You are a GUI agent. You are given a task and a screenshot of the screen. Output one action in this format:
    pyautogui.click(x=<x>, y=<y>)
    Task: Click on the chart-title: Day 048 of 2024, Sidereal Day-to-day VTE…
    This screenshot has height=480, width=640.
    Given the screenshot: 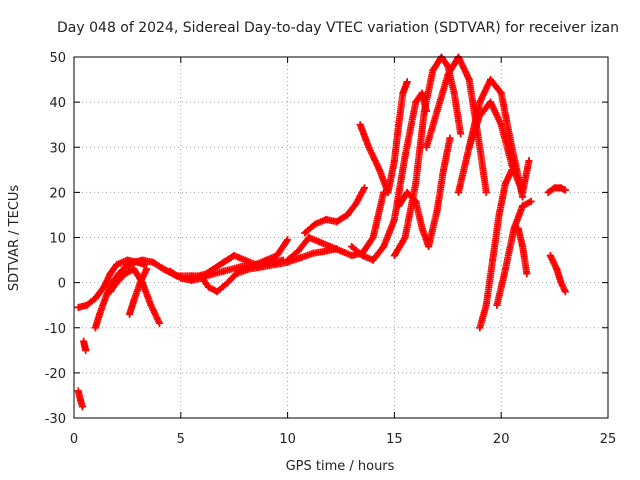 What is the action you would take?
    pyautogui.click(x=338, y=28)
    